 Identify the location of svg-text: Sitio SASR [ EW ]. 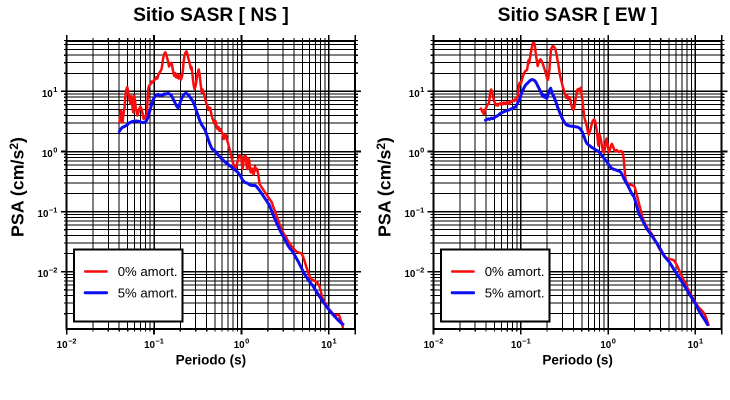
(578, 15).